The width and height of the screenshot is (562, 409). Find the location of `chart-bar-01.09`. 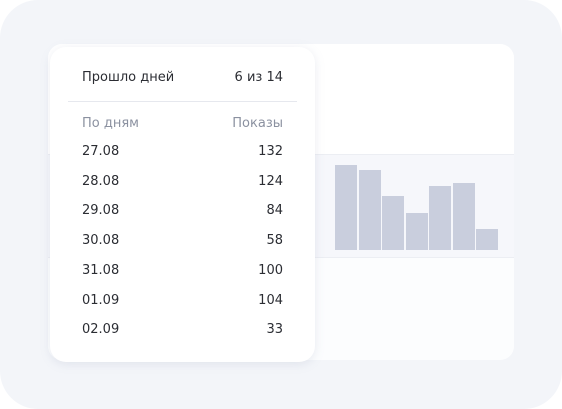

chart-bar-01.09 is located at coordinates (463, 216).